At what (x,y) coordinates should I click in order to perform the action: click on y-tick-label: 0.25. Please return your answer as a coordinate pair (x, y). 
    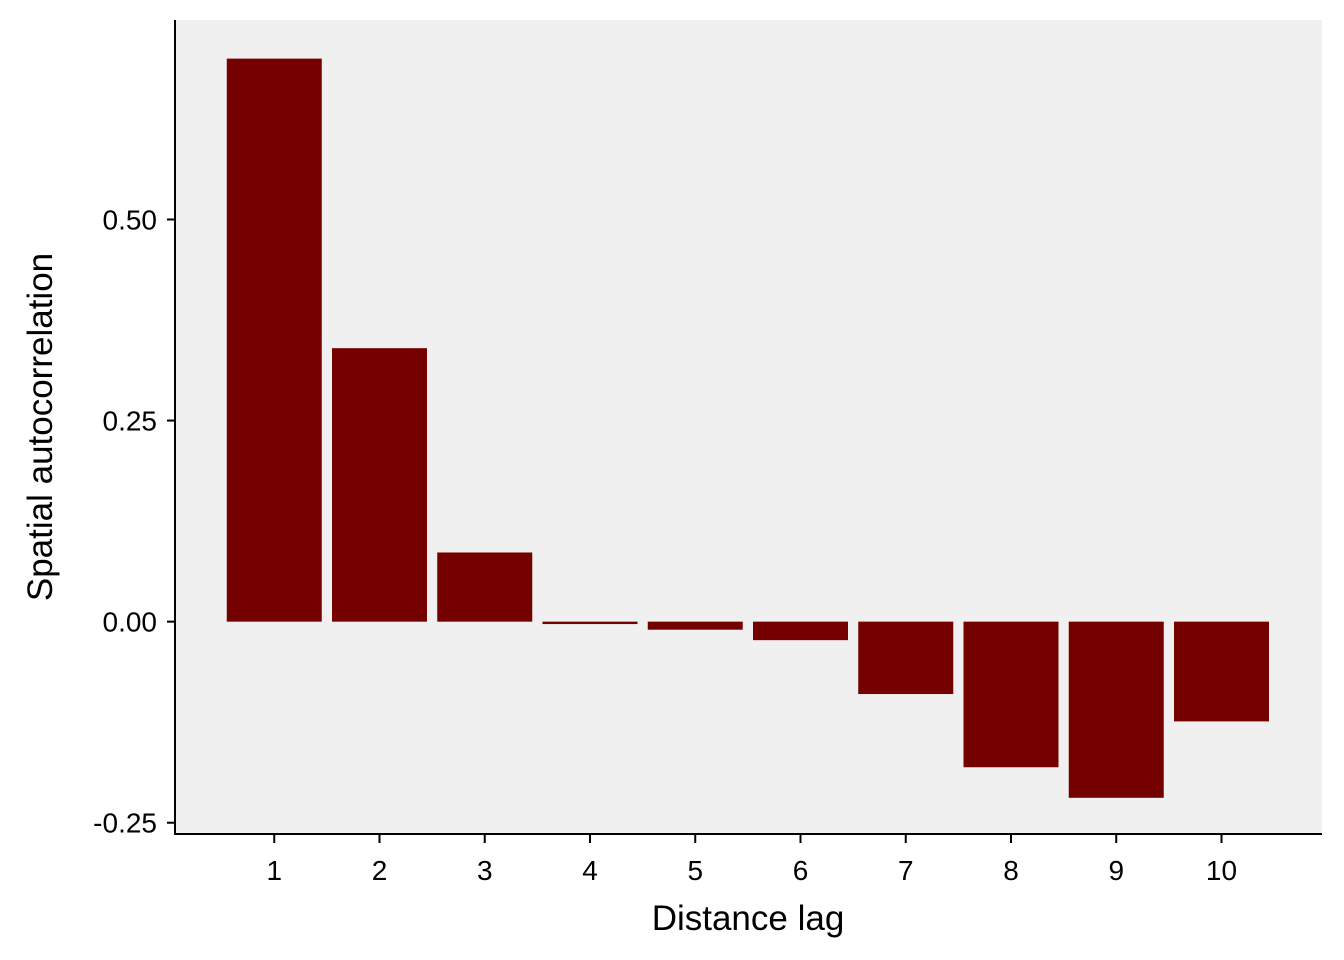
    Looking at the image, I should click on (130, 421).